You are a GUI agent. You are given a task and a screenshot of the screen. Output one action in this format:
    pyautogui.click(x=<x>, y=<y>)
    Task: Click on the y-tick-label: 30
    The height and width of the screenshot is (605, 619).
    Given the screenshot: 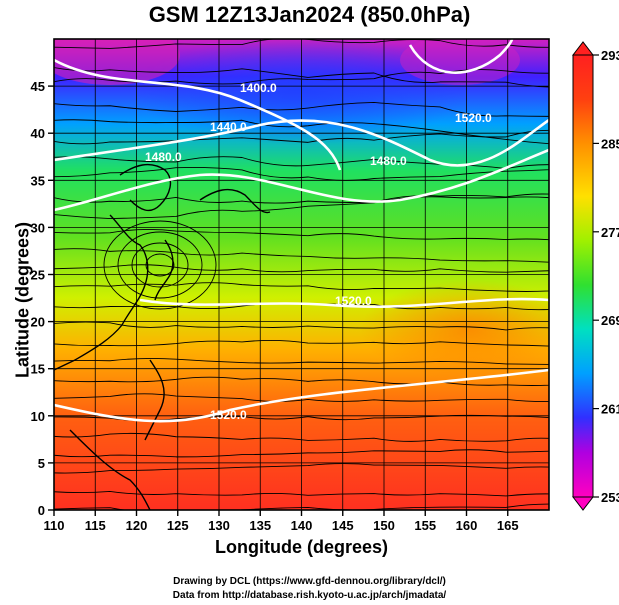 What is the action you would take?
    pyautogui.click(x=38, y=227)
    